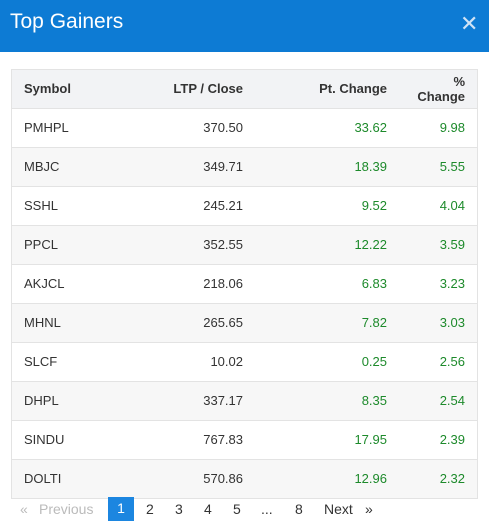  I want to click on cell-ltp: 370.50, so click(193, 127).